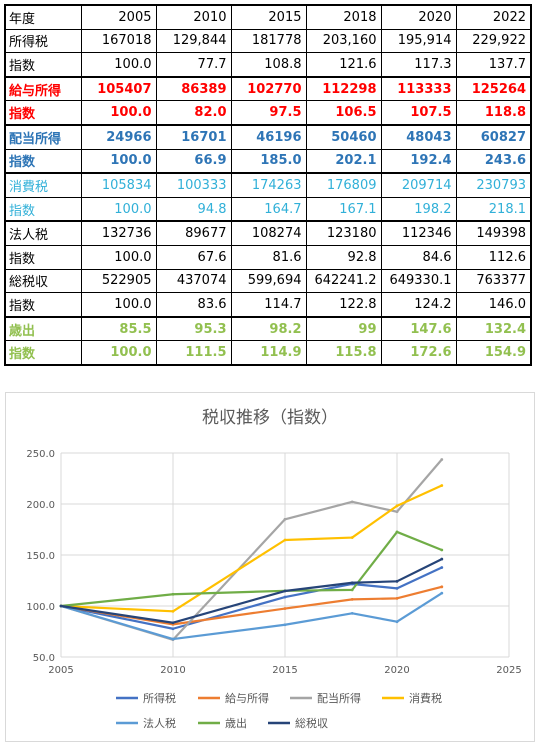 The image size is (543, 745). I want to click on legend-label: 歳出, so click(236, 723).